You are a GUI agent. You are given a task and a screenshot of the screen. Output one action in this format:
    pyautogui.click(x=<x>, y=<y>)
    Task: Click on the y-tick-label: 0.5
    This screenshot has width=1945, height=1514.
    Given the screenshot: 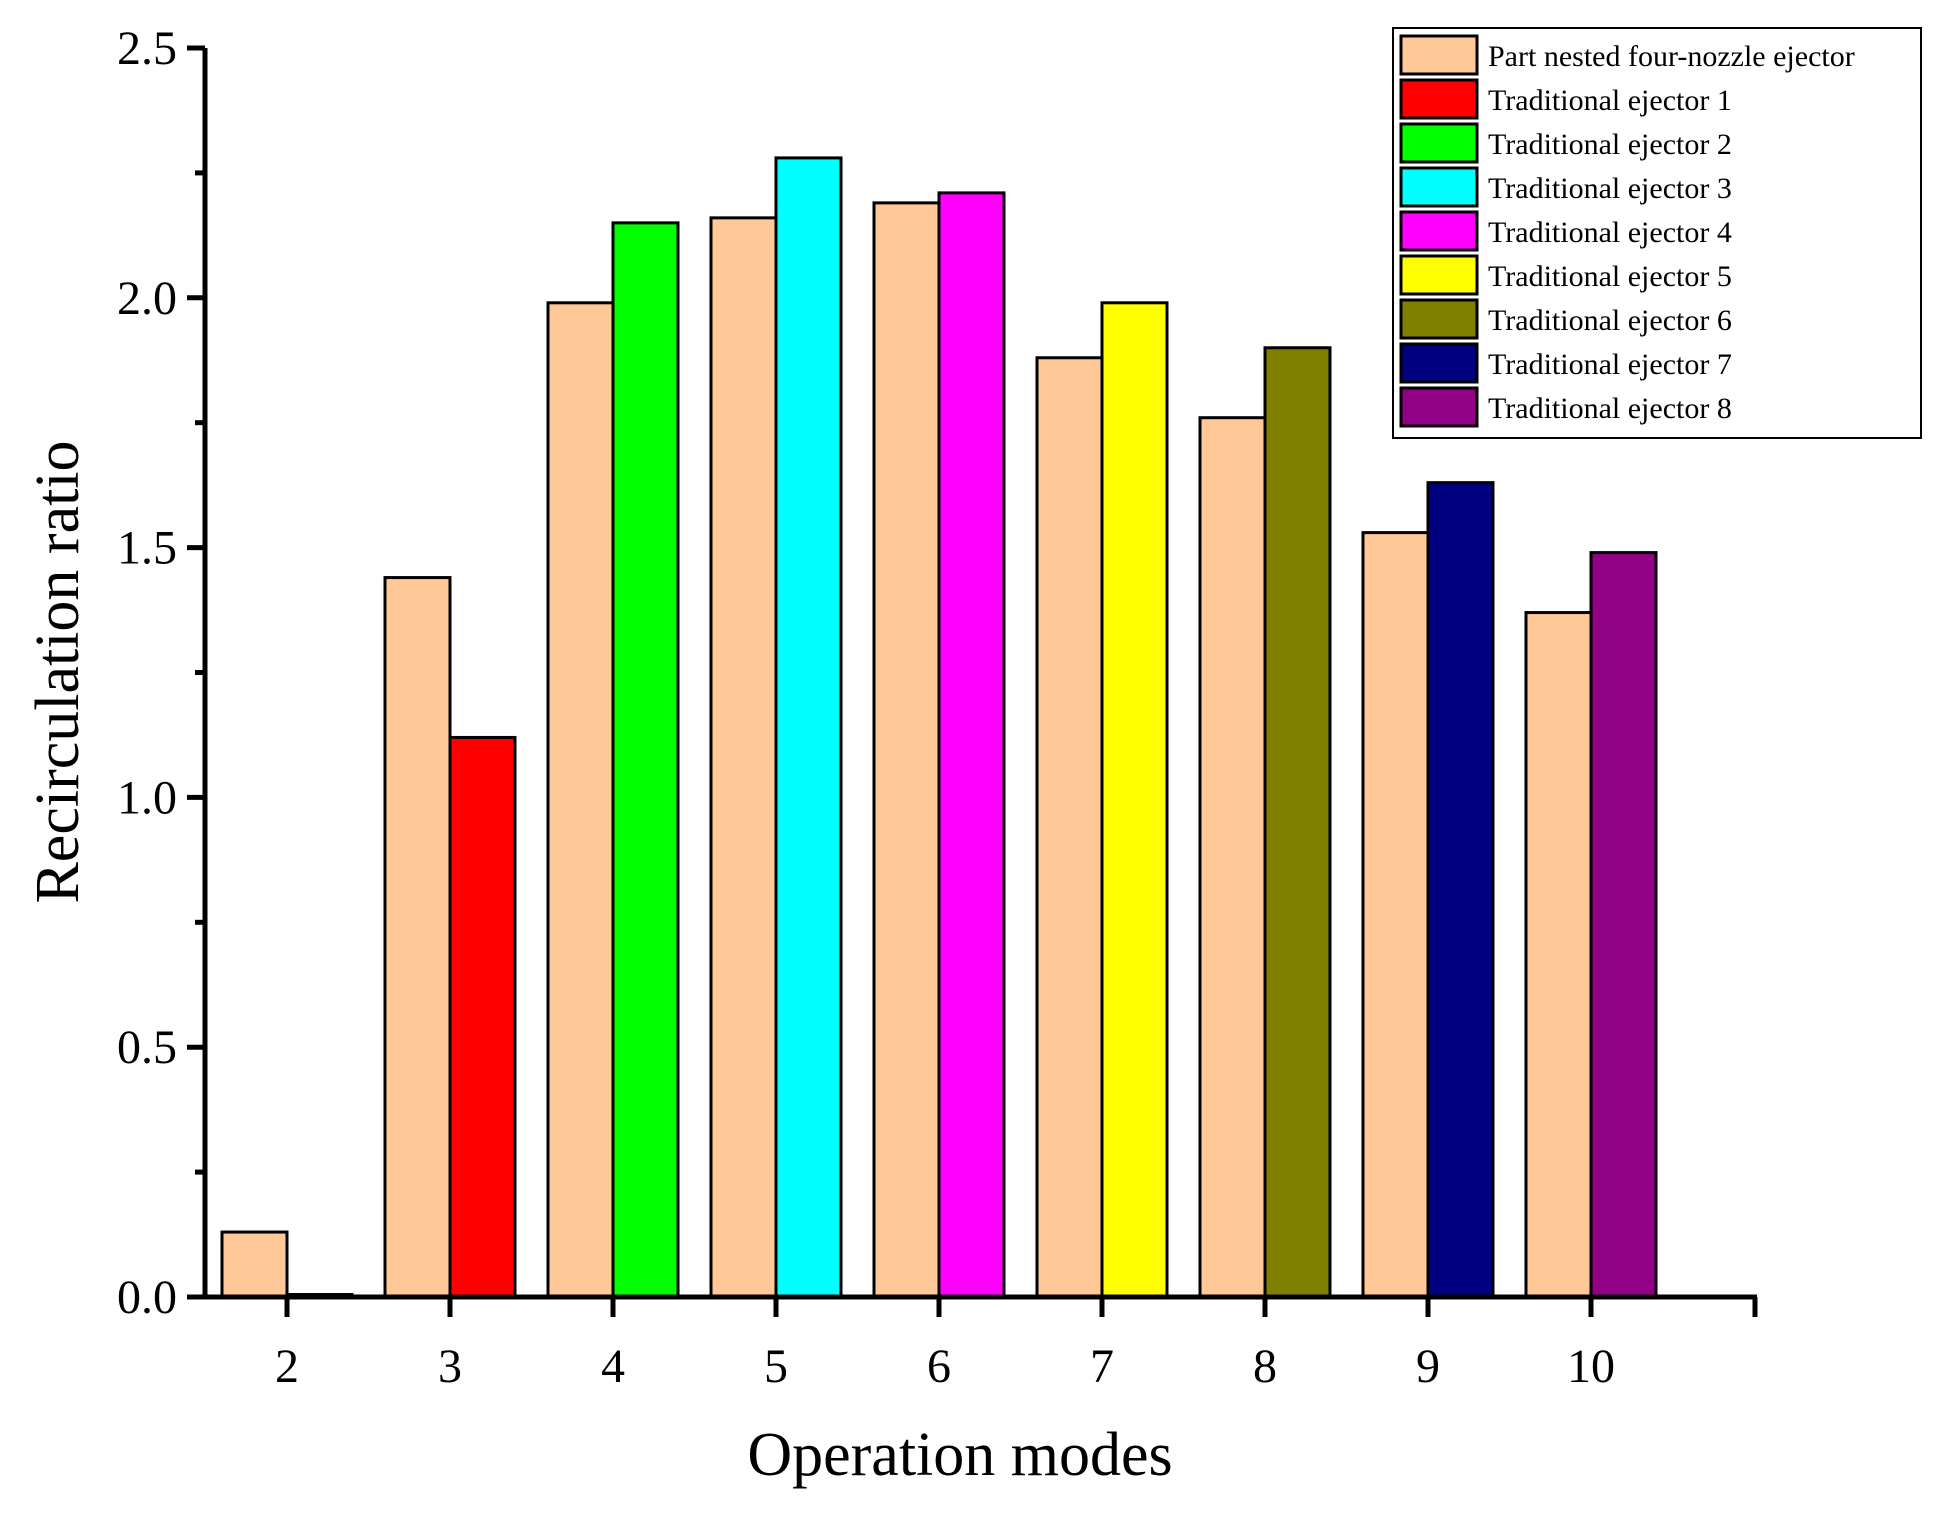 What is the action you would take?
    pyautogui.click(x=147, y=1047)
    